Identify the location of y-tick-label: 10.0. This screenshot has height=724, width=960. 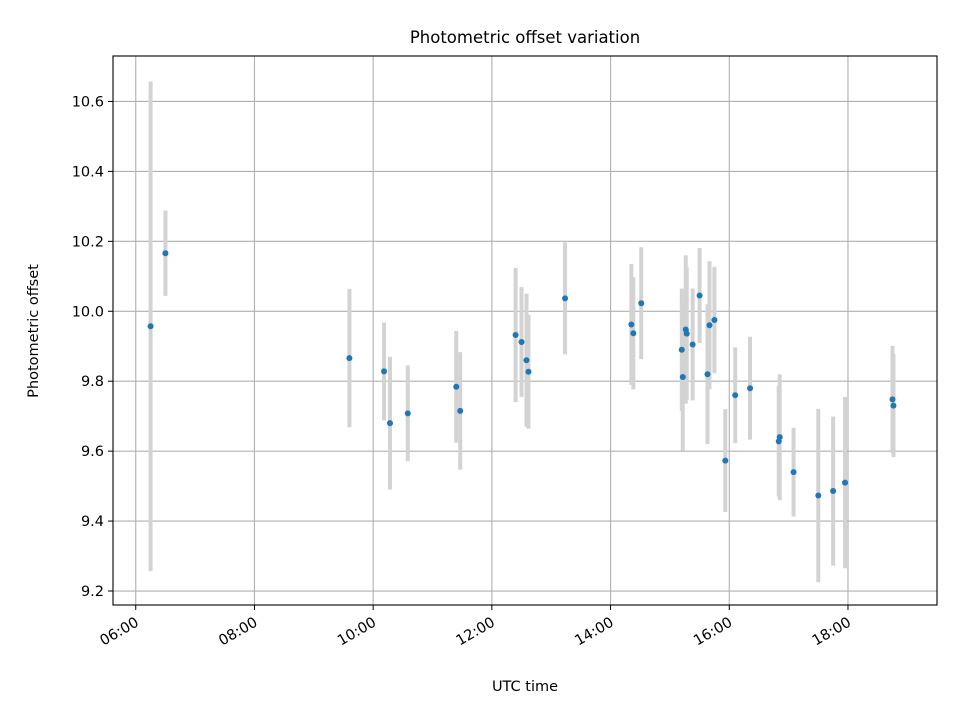
(88, 312).